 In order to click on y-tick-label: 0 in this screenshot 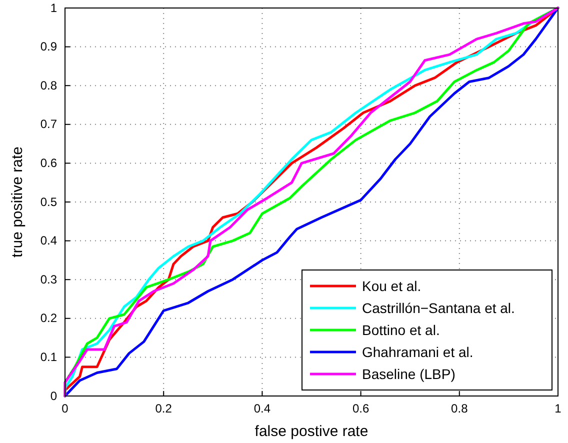, I will do `click(54, 395)`.